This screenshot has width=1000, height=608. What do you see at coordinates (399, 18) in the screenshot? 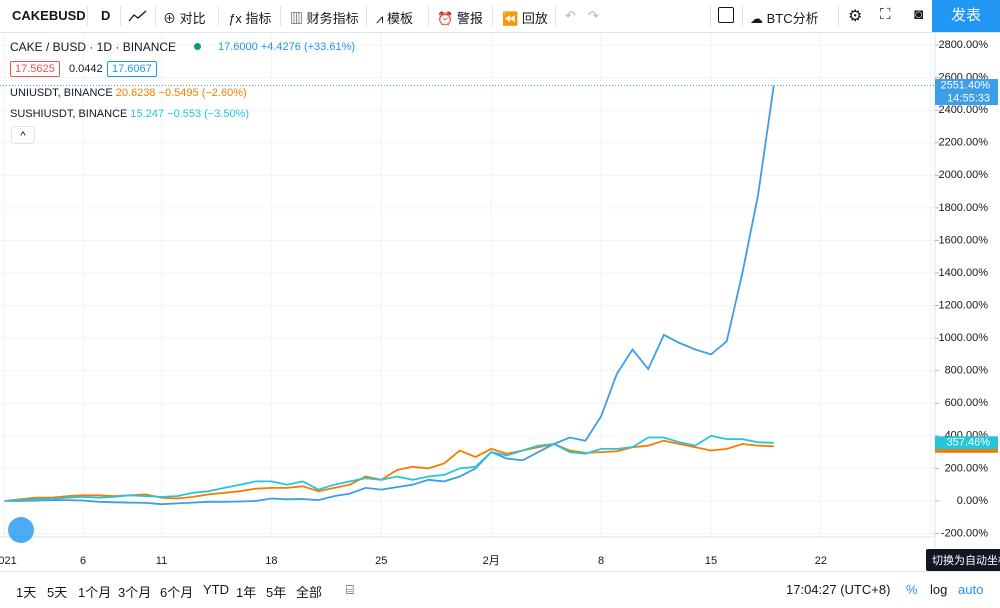
I see `templates-label: 模板` at bounding box center [399, 18].